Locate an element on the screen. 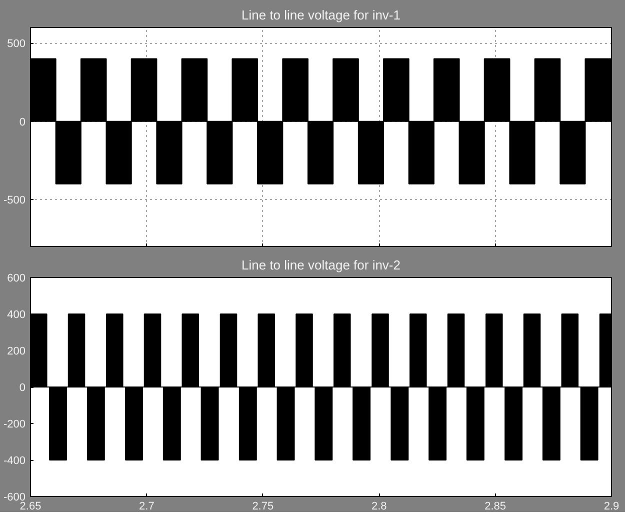 Image resolution: width=625 pixels, height=525 pixels. y-tick-label: -400 is located at coordinates (14, 461).